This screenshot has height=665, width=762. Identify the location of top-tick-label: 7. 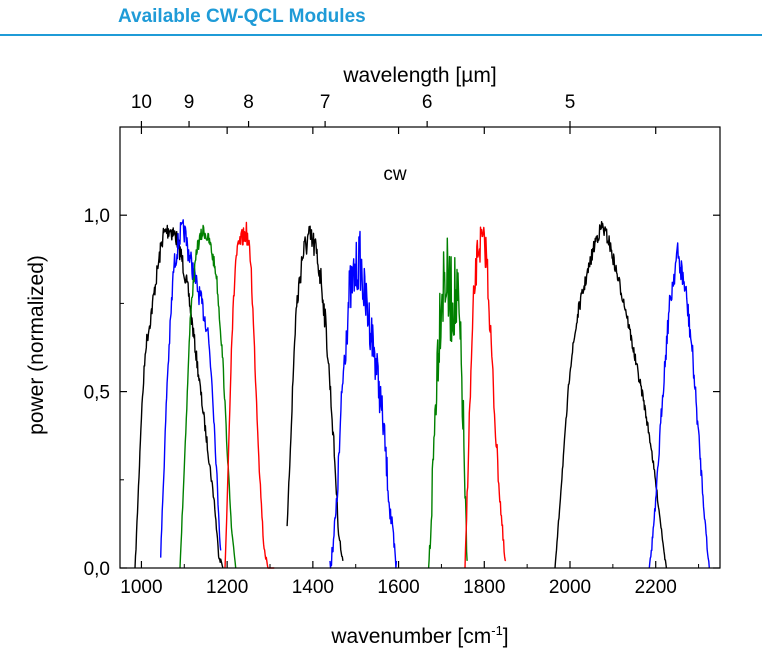
(325, 102).